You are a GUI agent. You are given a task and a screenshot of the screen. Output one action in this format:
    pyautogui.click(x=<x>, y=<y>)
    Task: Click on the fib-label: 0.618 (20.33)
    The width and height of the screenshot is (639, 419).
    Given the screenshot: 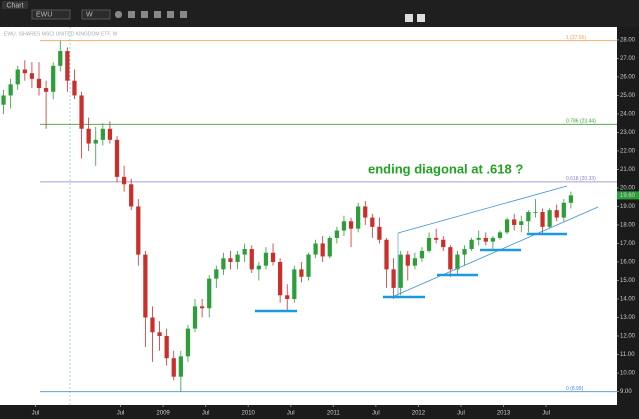 What is the action you would take?
    pyautogui.click(x=581, y=179)
    